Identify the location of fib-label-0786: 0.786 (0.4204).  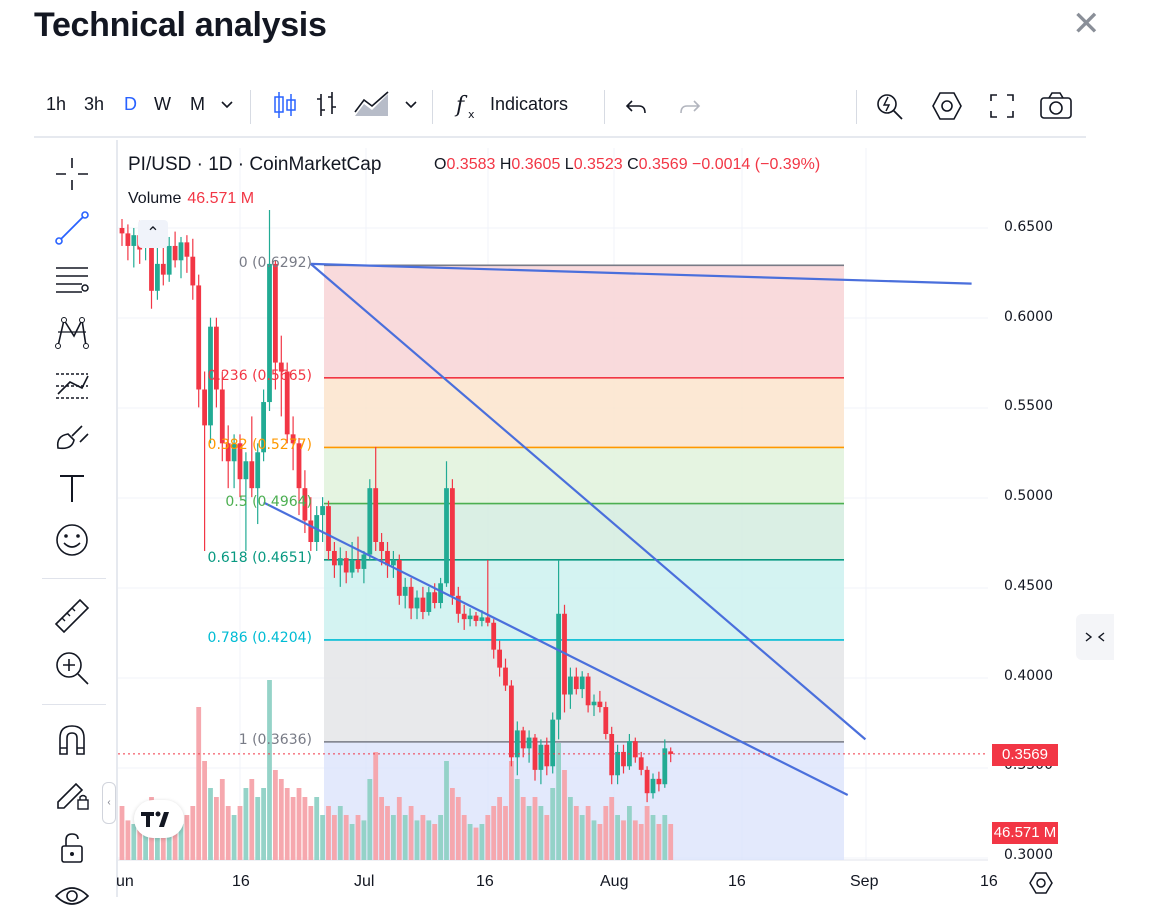
(259, 637).